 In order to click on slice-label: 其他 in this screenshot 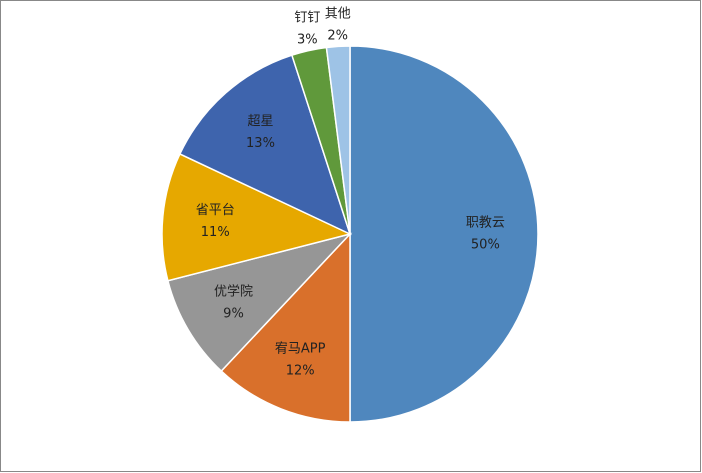, I will do `click(338, 13)`.